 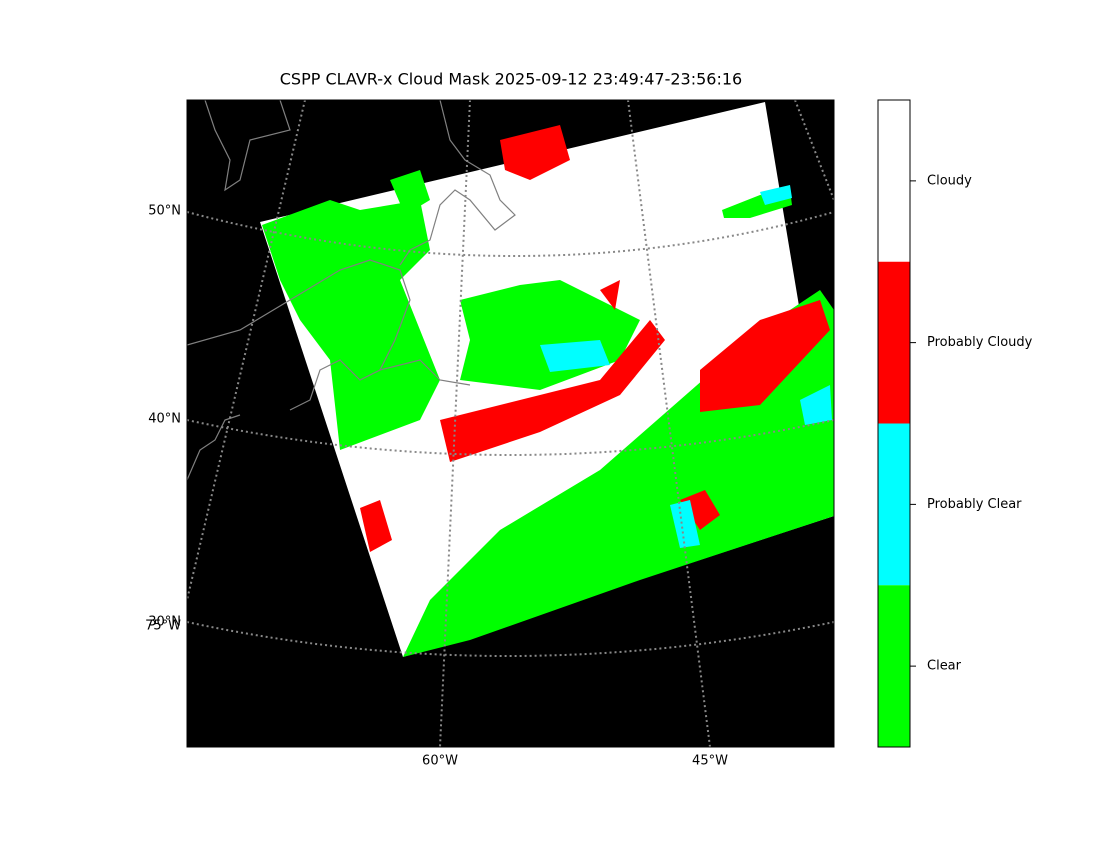 I want to click on lon-label: 45°W, so click(x=710, y=761).